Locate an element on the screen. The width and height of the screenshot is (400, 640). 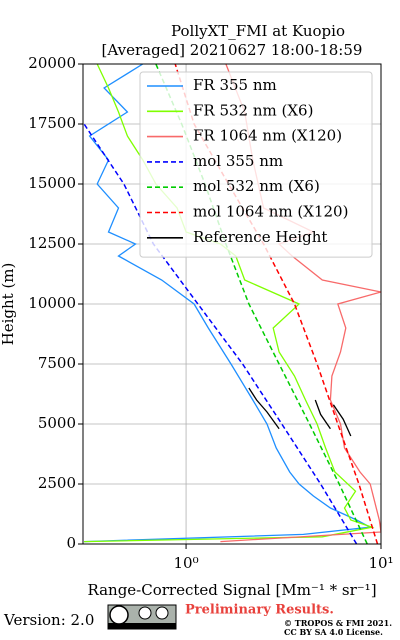
x-axis-label: Range-Corrected Signal [Mm⁻¹ * sr⁻¹] is located at coordinates (231, 590).